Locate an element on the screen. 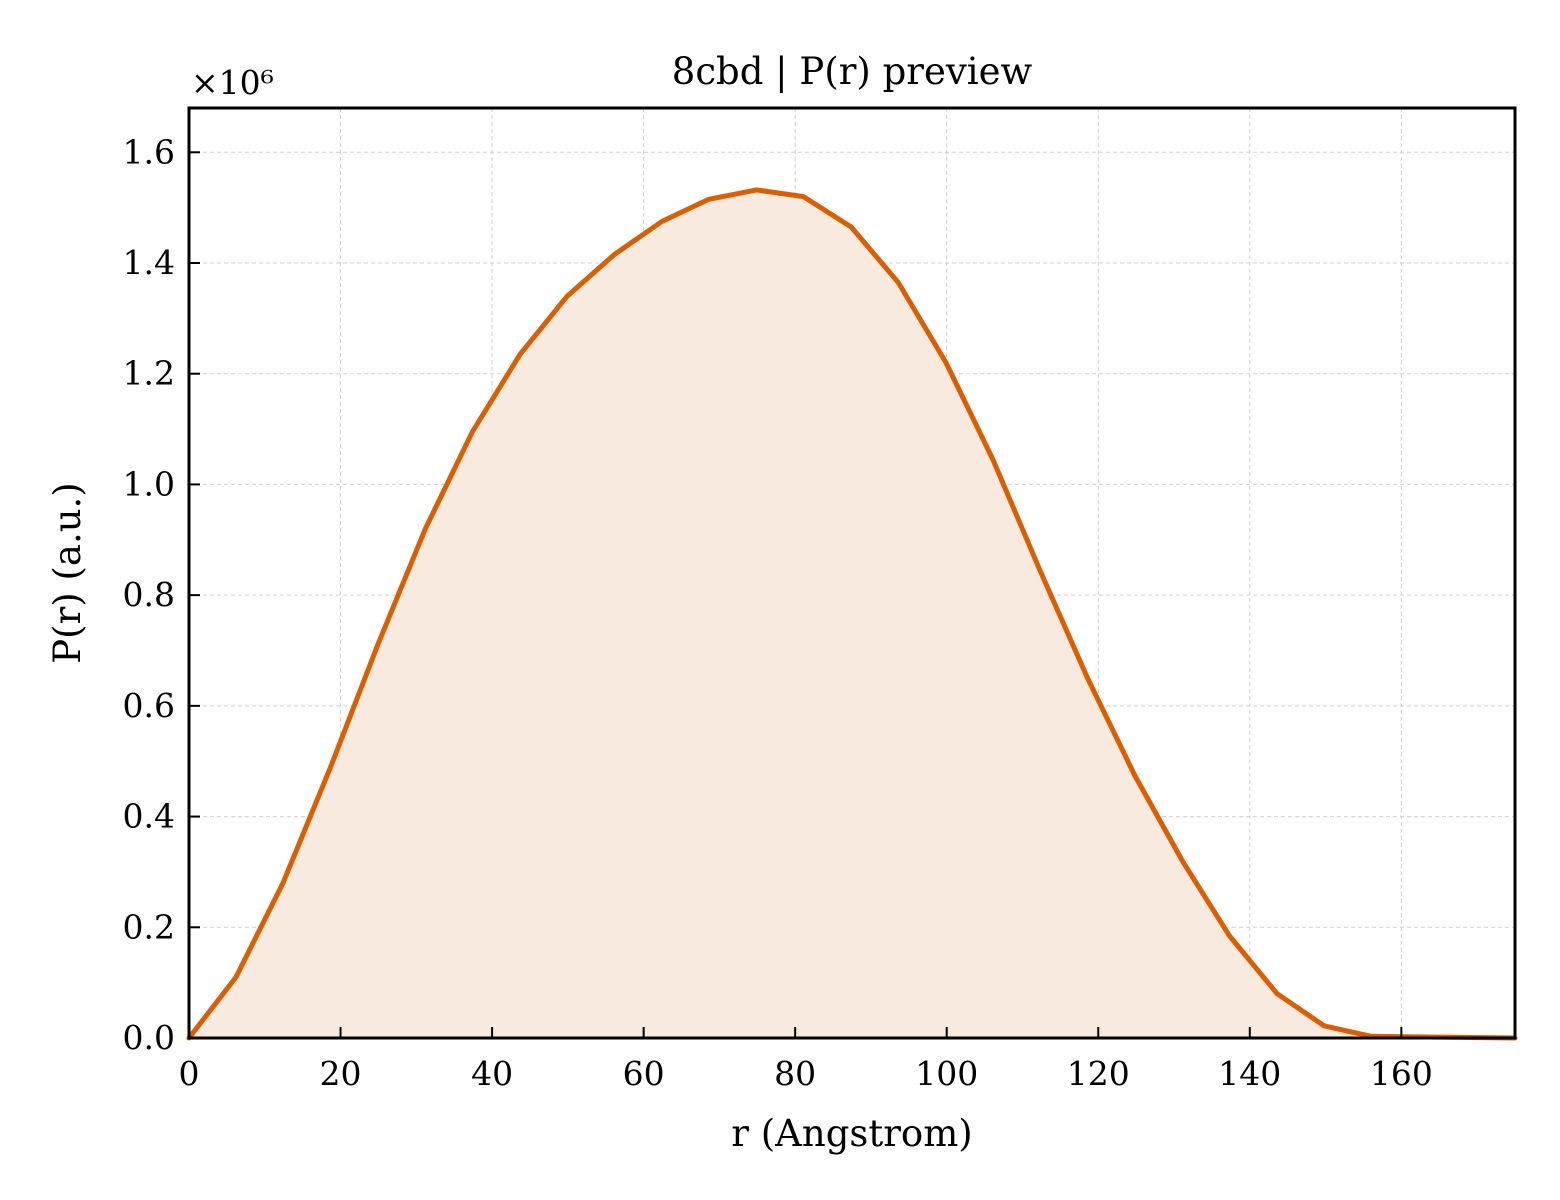 This screenshot has height=1200, width=1560. y-tick-label: 0.0 is located at coordinates (149, 1037).